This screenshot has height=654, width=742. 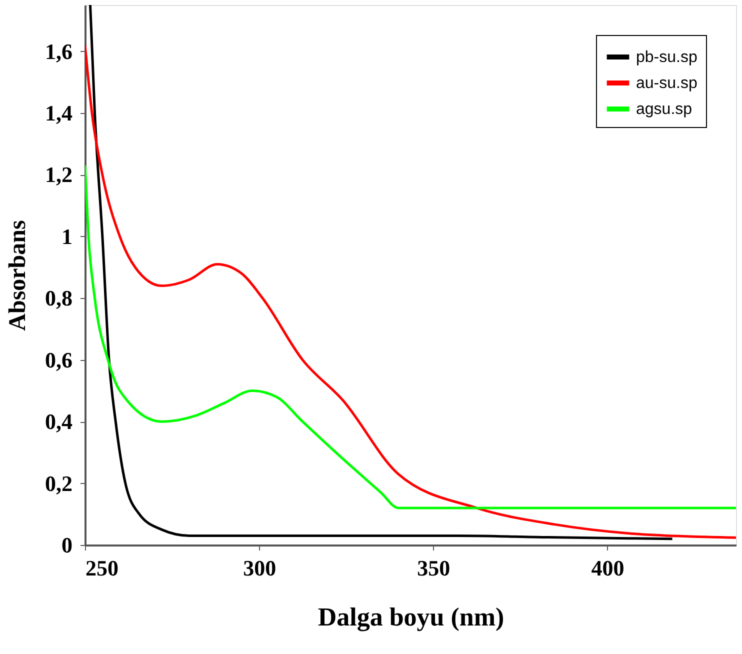 What do you see at coordinates (667, 57) in the screenshot?
I see `legend-label: pb-su.sp` at bounding box center [667, 57].